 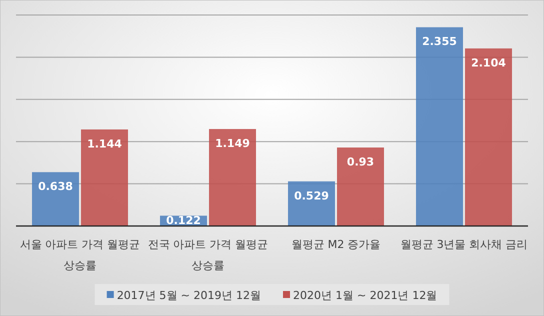 I want to click on x-tick-label: 월평균 M2 증가율, so click(x=336, y=244).